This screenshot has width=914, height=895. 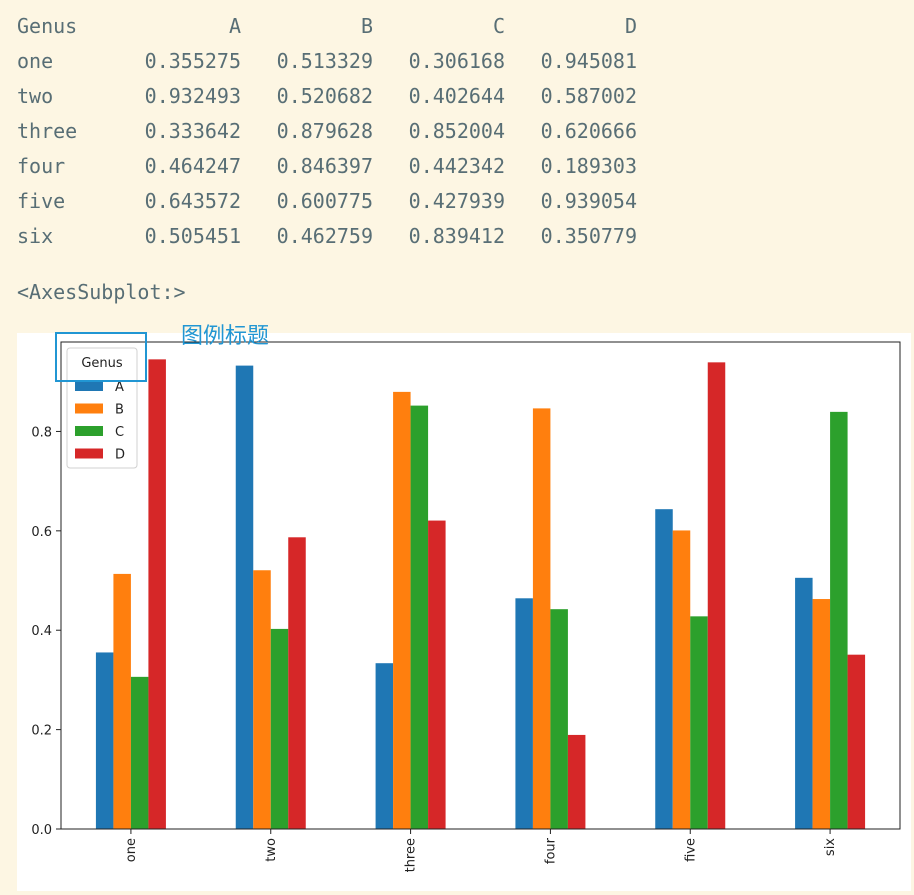 I want to click on x-tick-label-three: three, so click(x=411, y=855).